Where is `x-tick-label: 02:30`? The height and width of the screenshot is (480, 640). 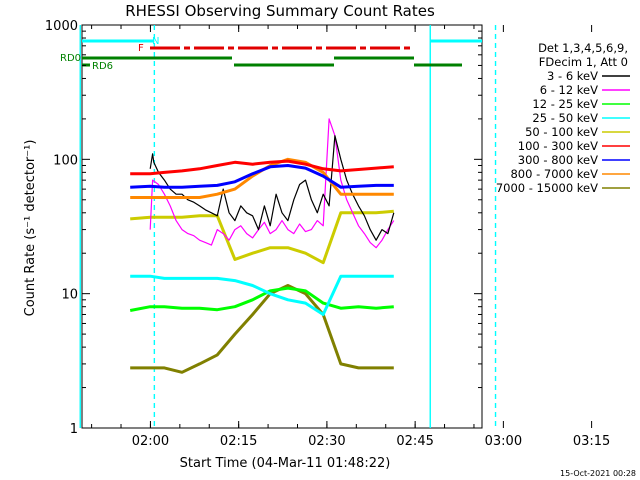
x-tick-label: 02:30 is located at coordinates (326, 441).